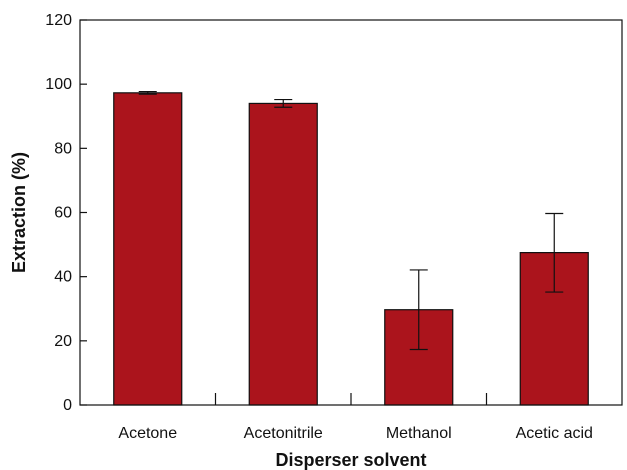 The width and height of the screenshot is (627, 470). I want to click on y-tick-label: 20, so click(63, 341).